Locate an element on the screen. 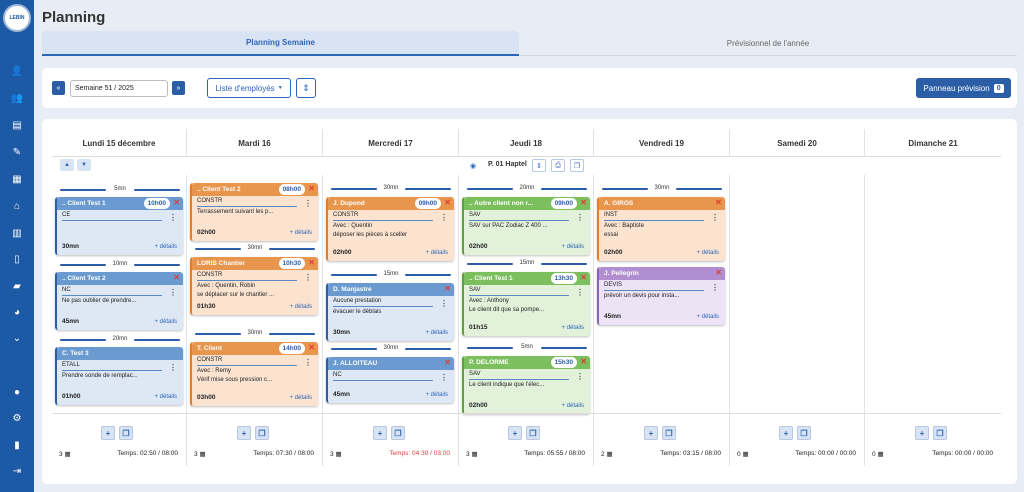 The image size is (1024, 492). prev-week-button: « is located at coordinates (58, 88).